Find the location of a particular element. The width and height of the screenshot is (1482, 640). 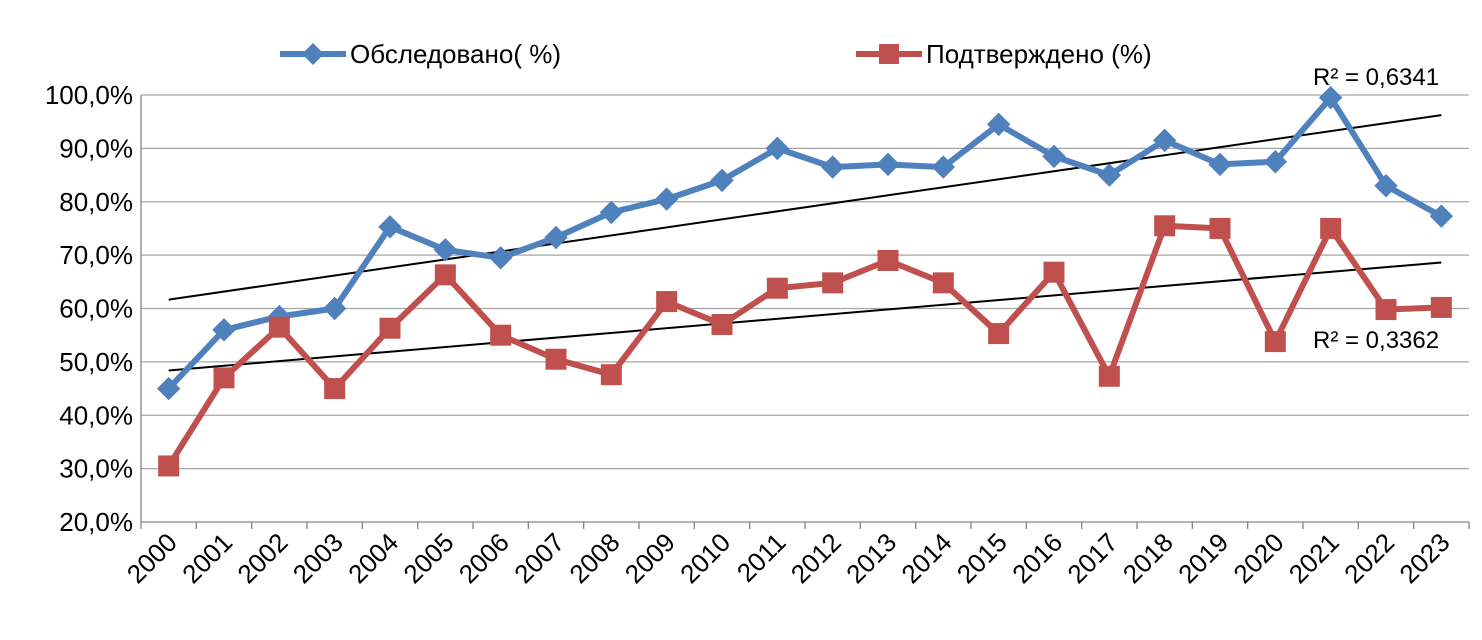

x-tick-label: 2007 is located at coordinates (539, 558).